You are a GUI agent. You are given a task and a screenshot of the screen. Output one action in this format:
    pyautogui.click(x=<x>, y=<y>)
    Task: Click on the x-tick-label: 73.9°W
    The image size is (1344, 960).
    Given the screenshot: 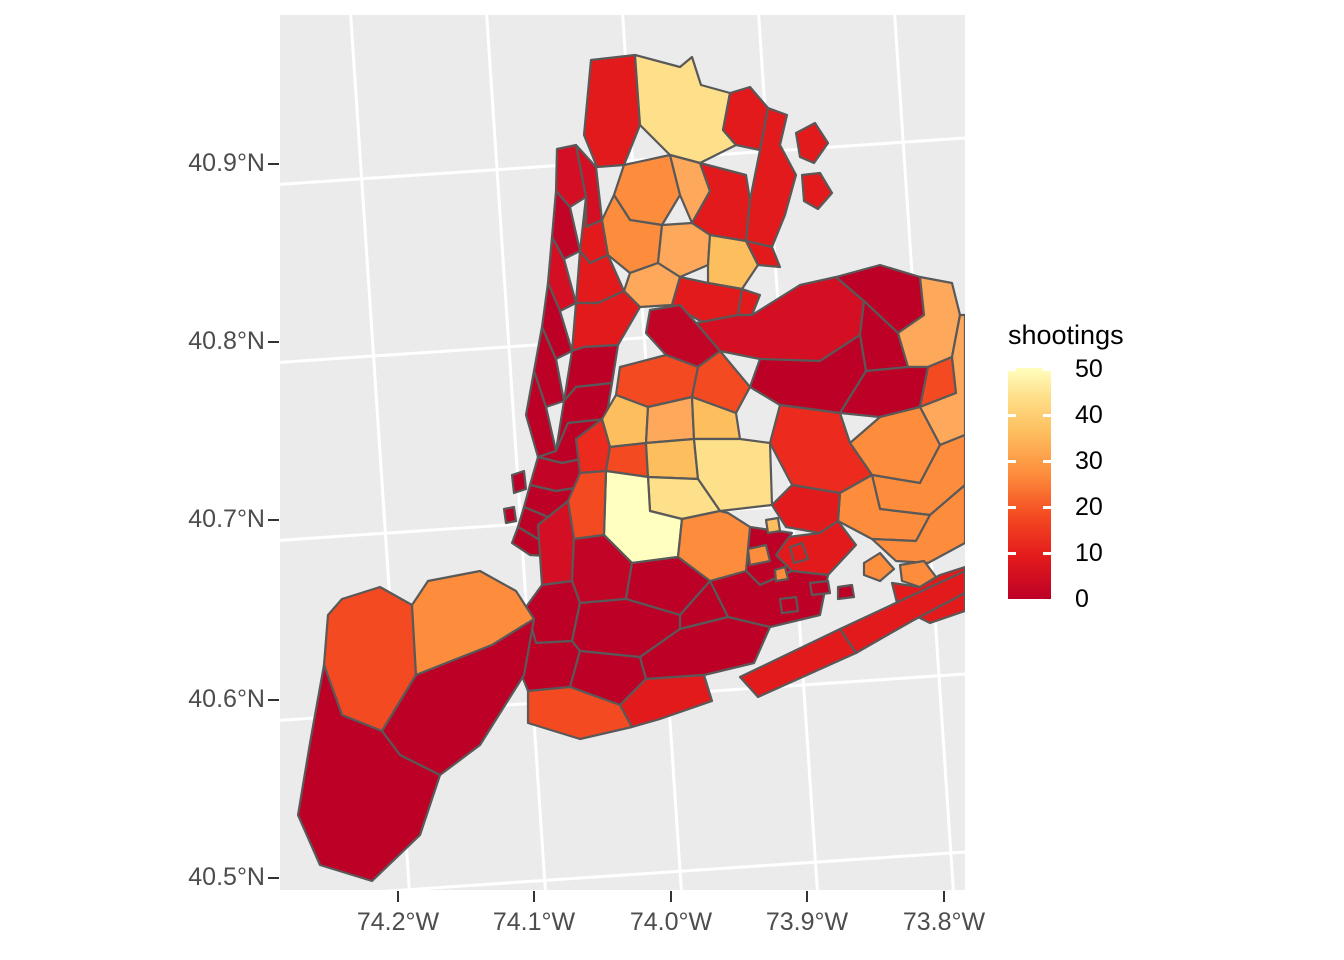 What is the action you would take?
    pyautogui.click(x=807, y=922)
    